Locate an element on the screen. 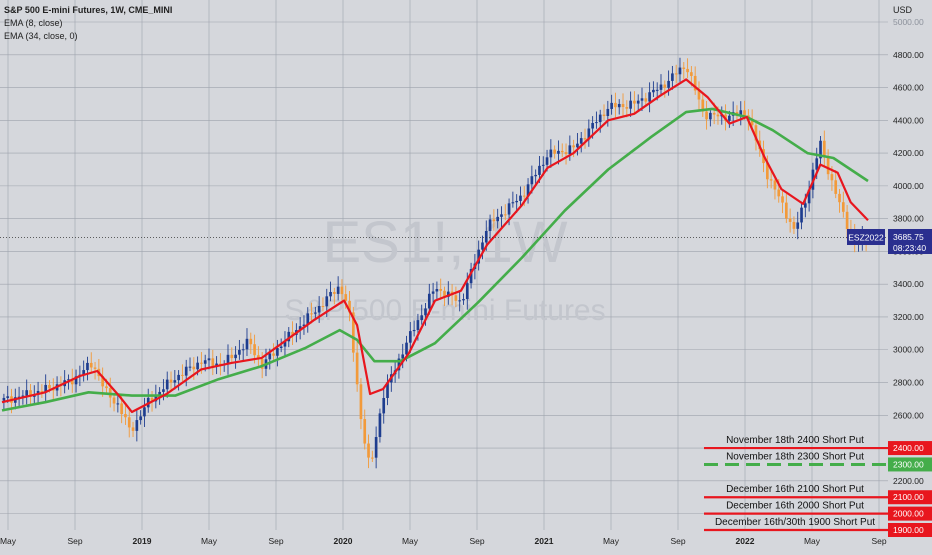  watermark: ES1!, 1W S&P 500 E-mini Futures is located at coordinates (444, 268).